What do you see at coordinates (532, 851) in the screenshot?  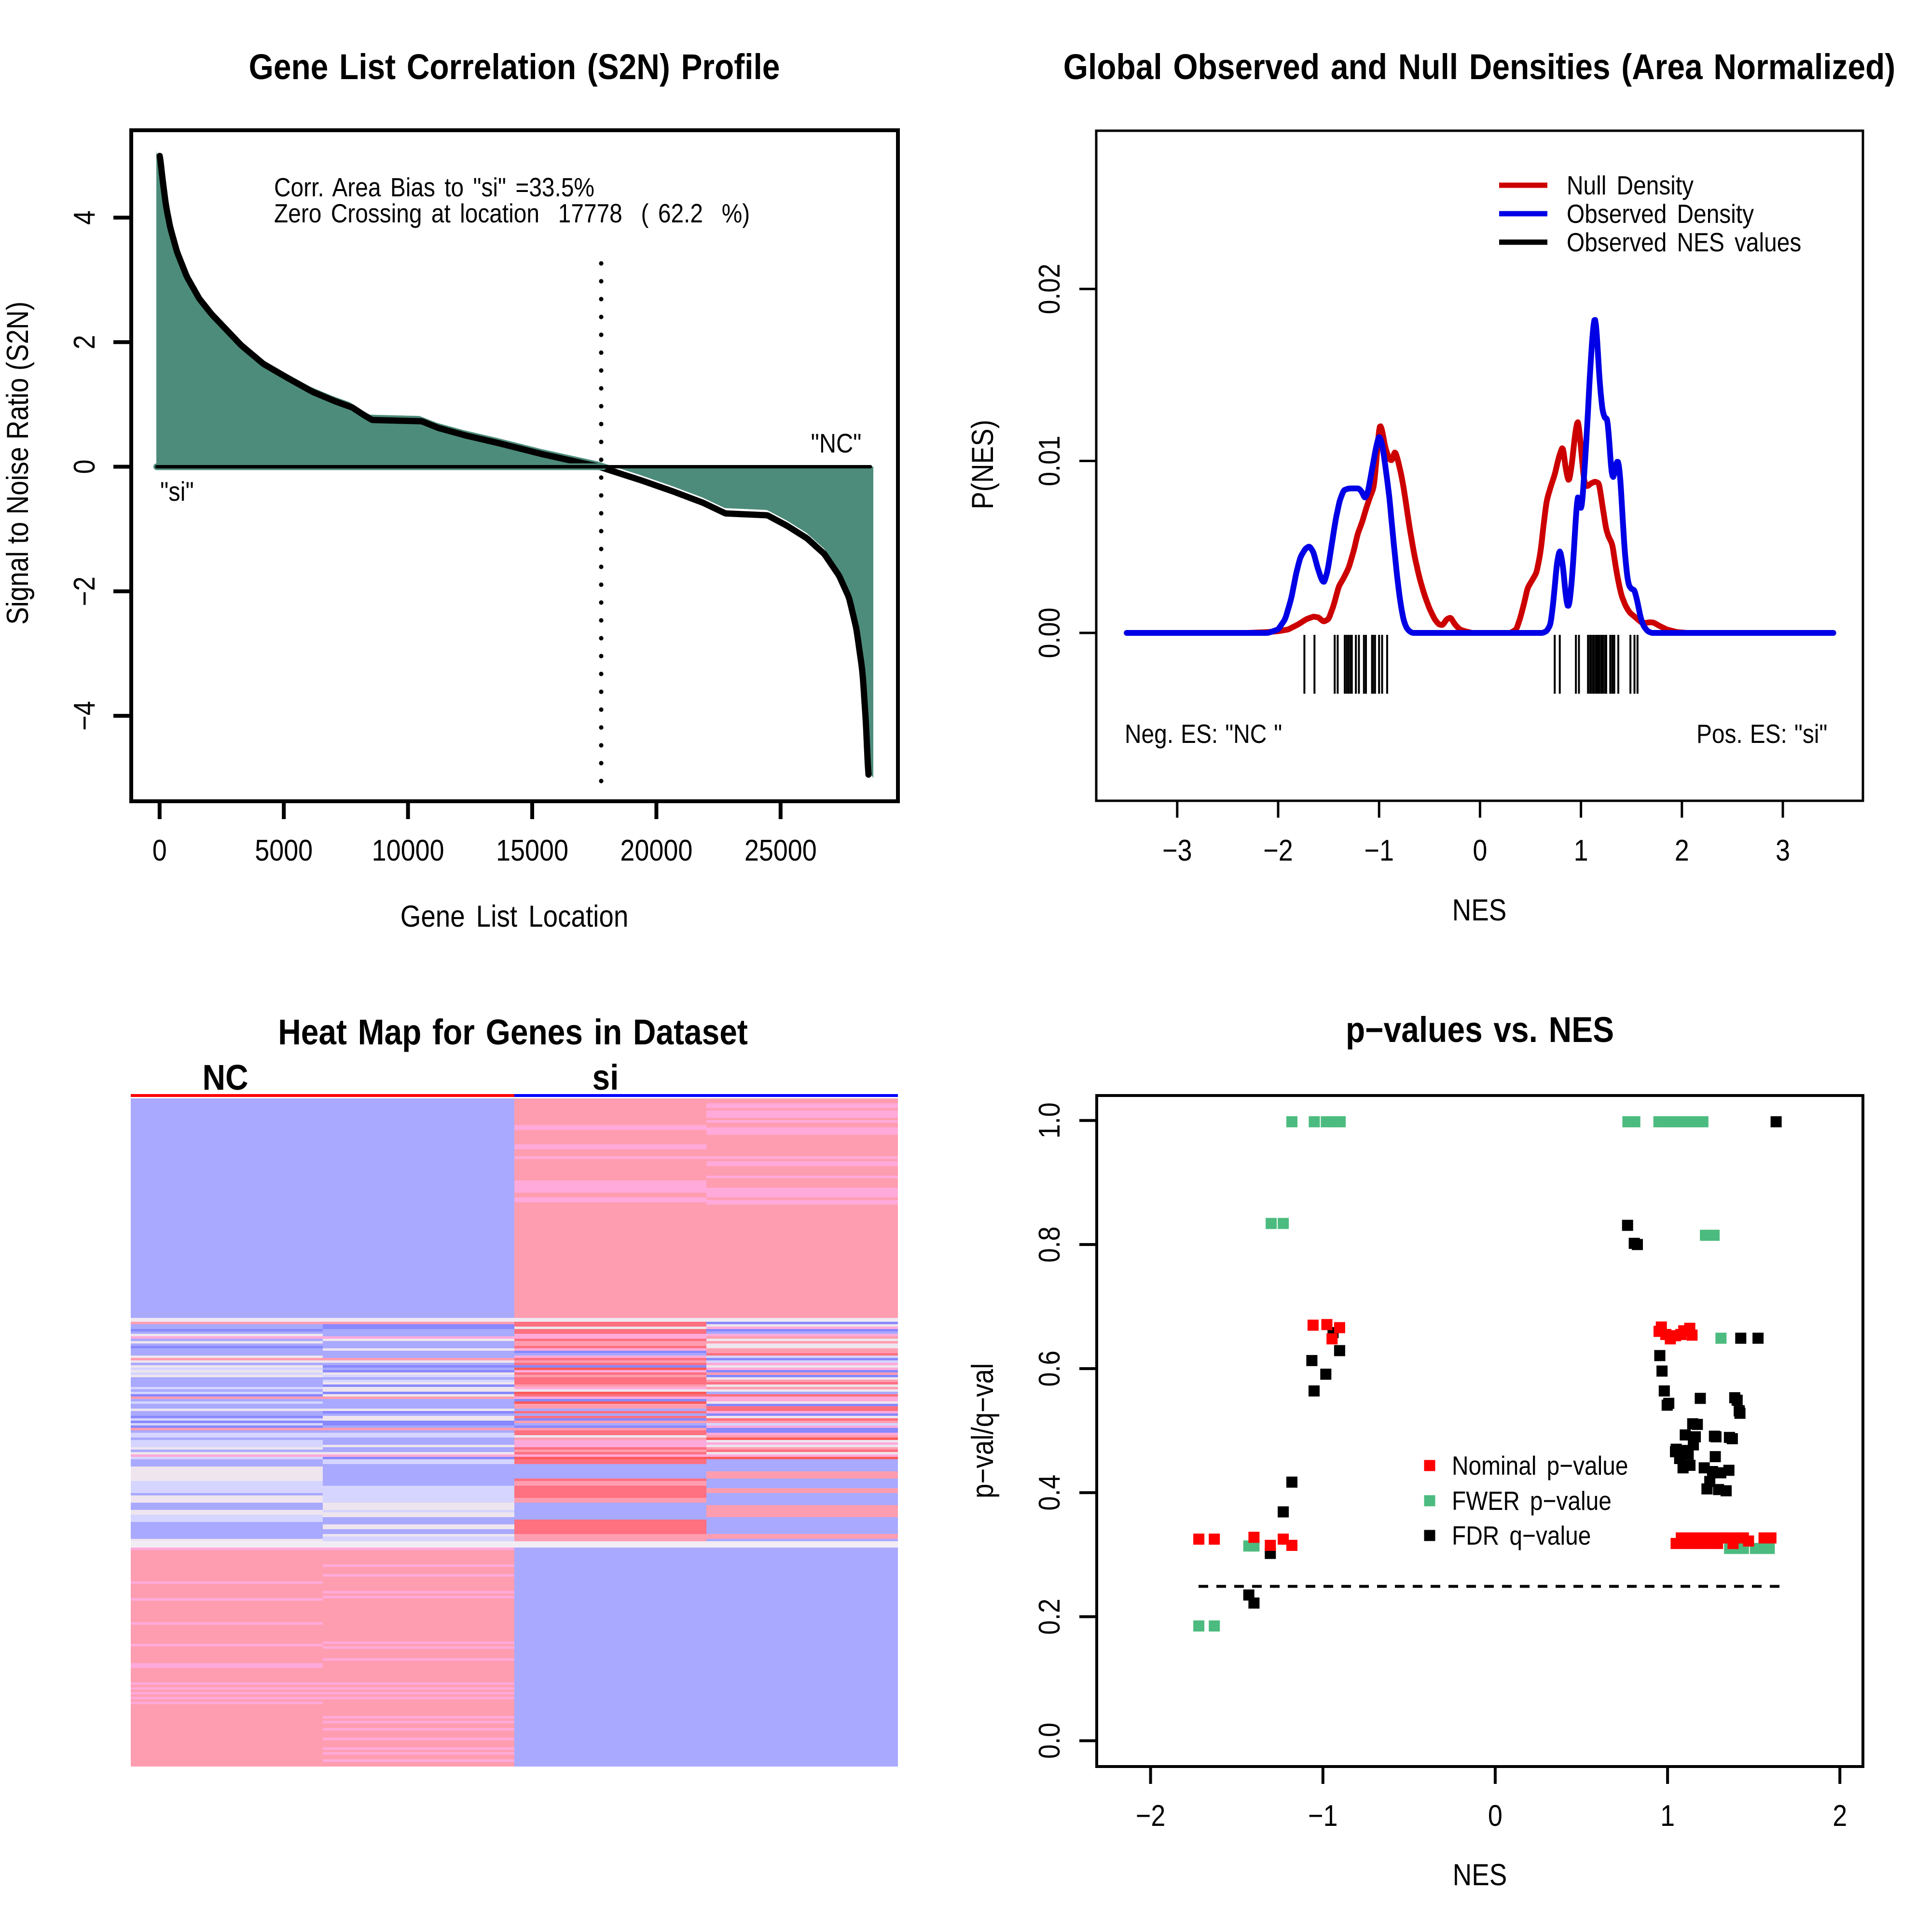 I see `svg-text: 15000` at bounding box center [532, 851].